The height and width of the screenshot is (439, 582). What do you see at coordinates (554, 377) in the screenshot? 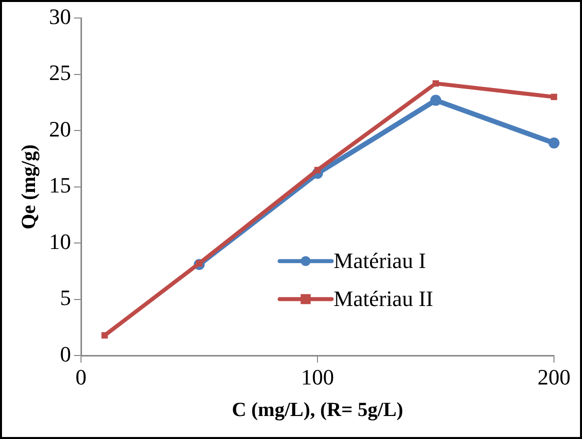
I see `x-tick-label: 200` at bounding box center [554, 377].